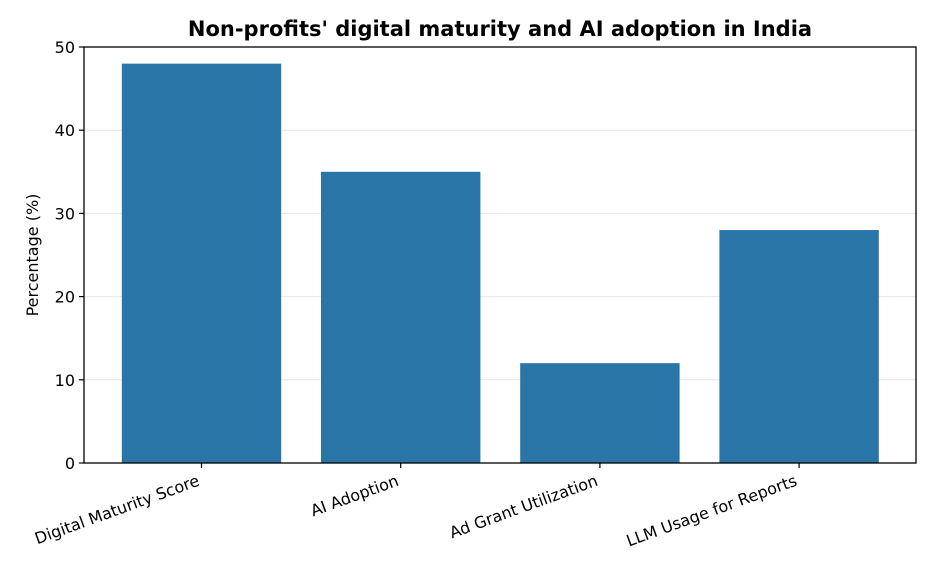 The width and height of the screenshot is (936, 576). I want to click on x-tick-label-3: Ad Grant Utilization, so click(523, 506).